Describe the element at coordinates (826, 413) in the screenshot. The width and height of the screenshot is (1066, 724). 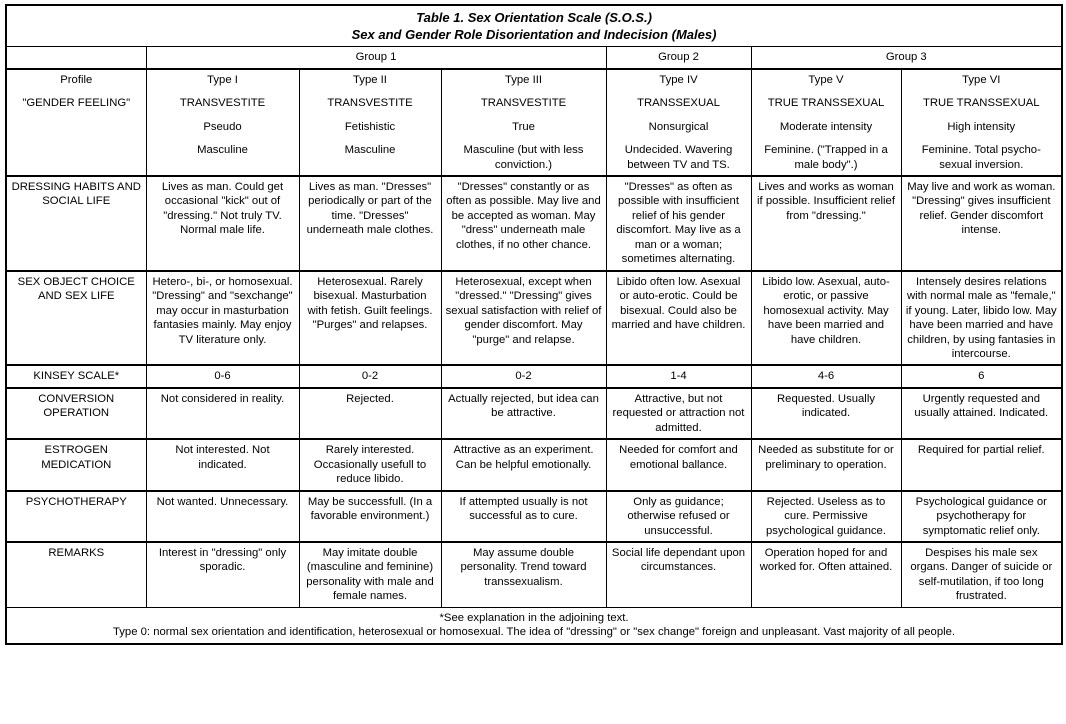
I see `row-cell: Requested. Usually indicated.` at that location.